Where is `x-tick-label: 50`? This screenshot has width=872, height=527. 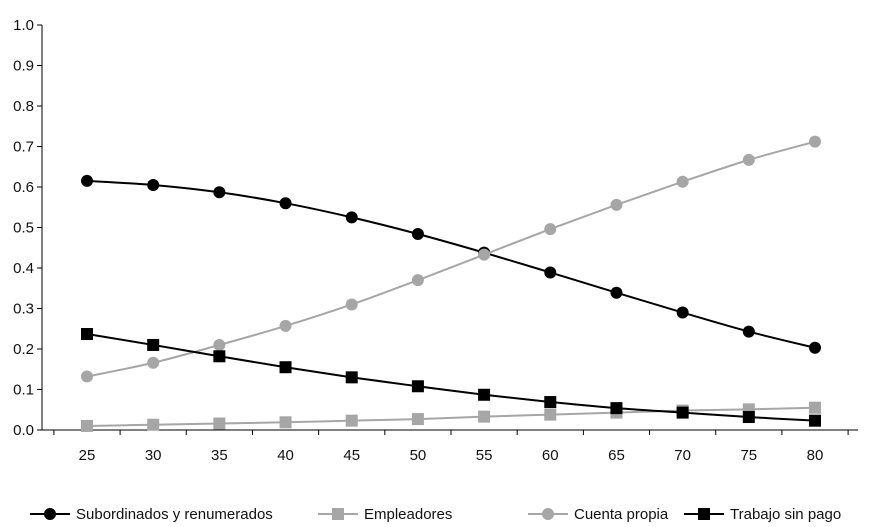 x-tick-label: 50 is located at coordinates (418, 455).